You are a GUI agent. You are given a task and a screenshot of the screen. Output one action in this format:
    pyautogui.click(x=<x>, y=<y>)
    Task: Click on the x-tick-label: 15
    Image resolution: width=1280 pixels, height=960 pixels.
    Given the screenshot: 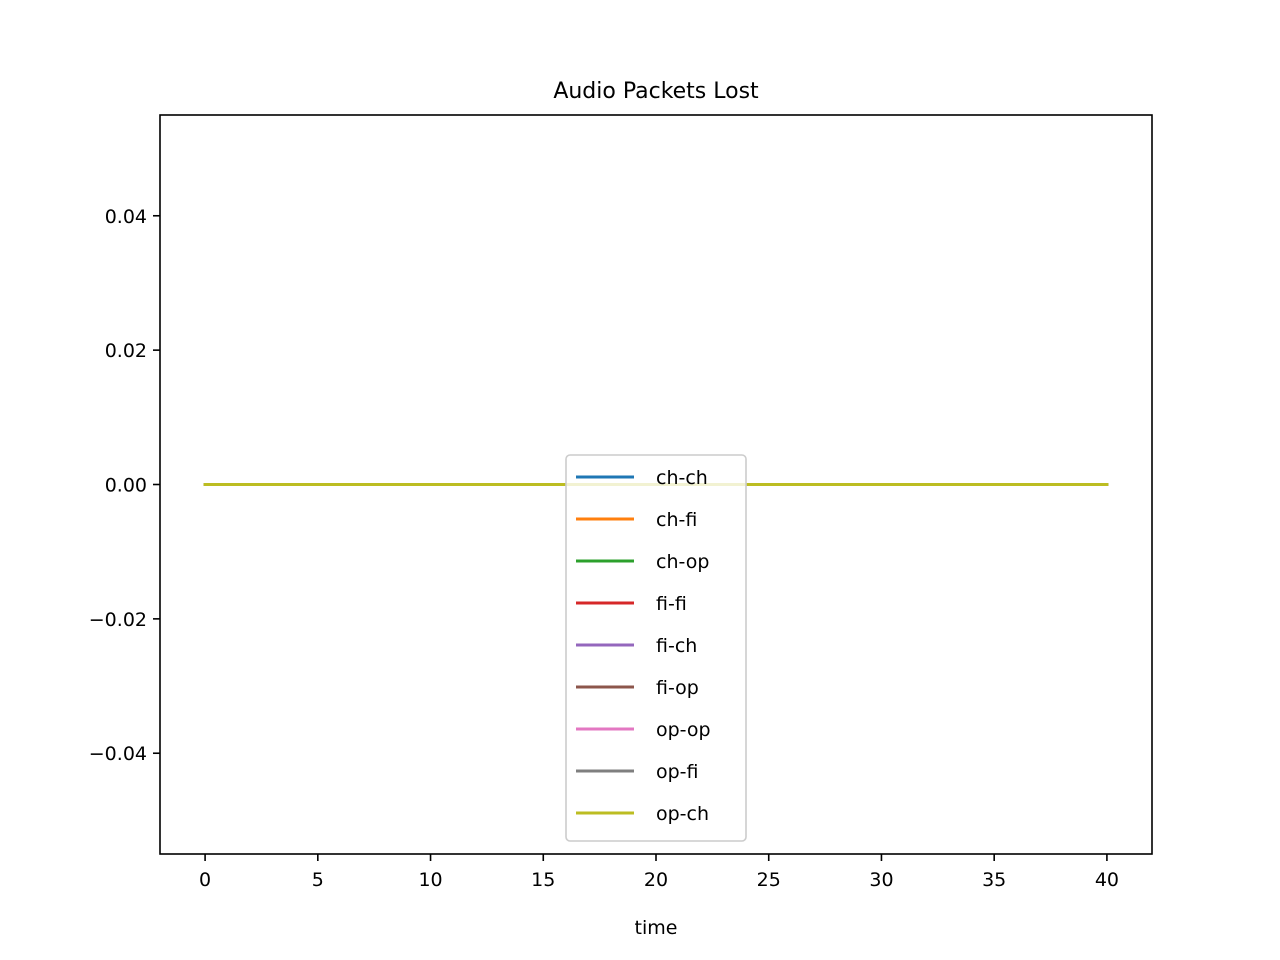 What is the action you would take?
    pyautogui.click(x=543, y=880)
    